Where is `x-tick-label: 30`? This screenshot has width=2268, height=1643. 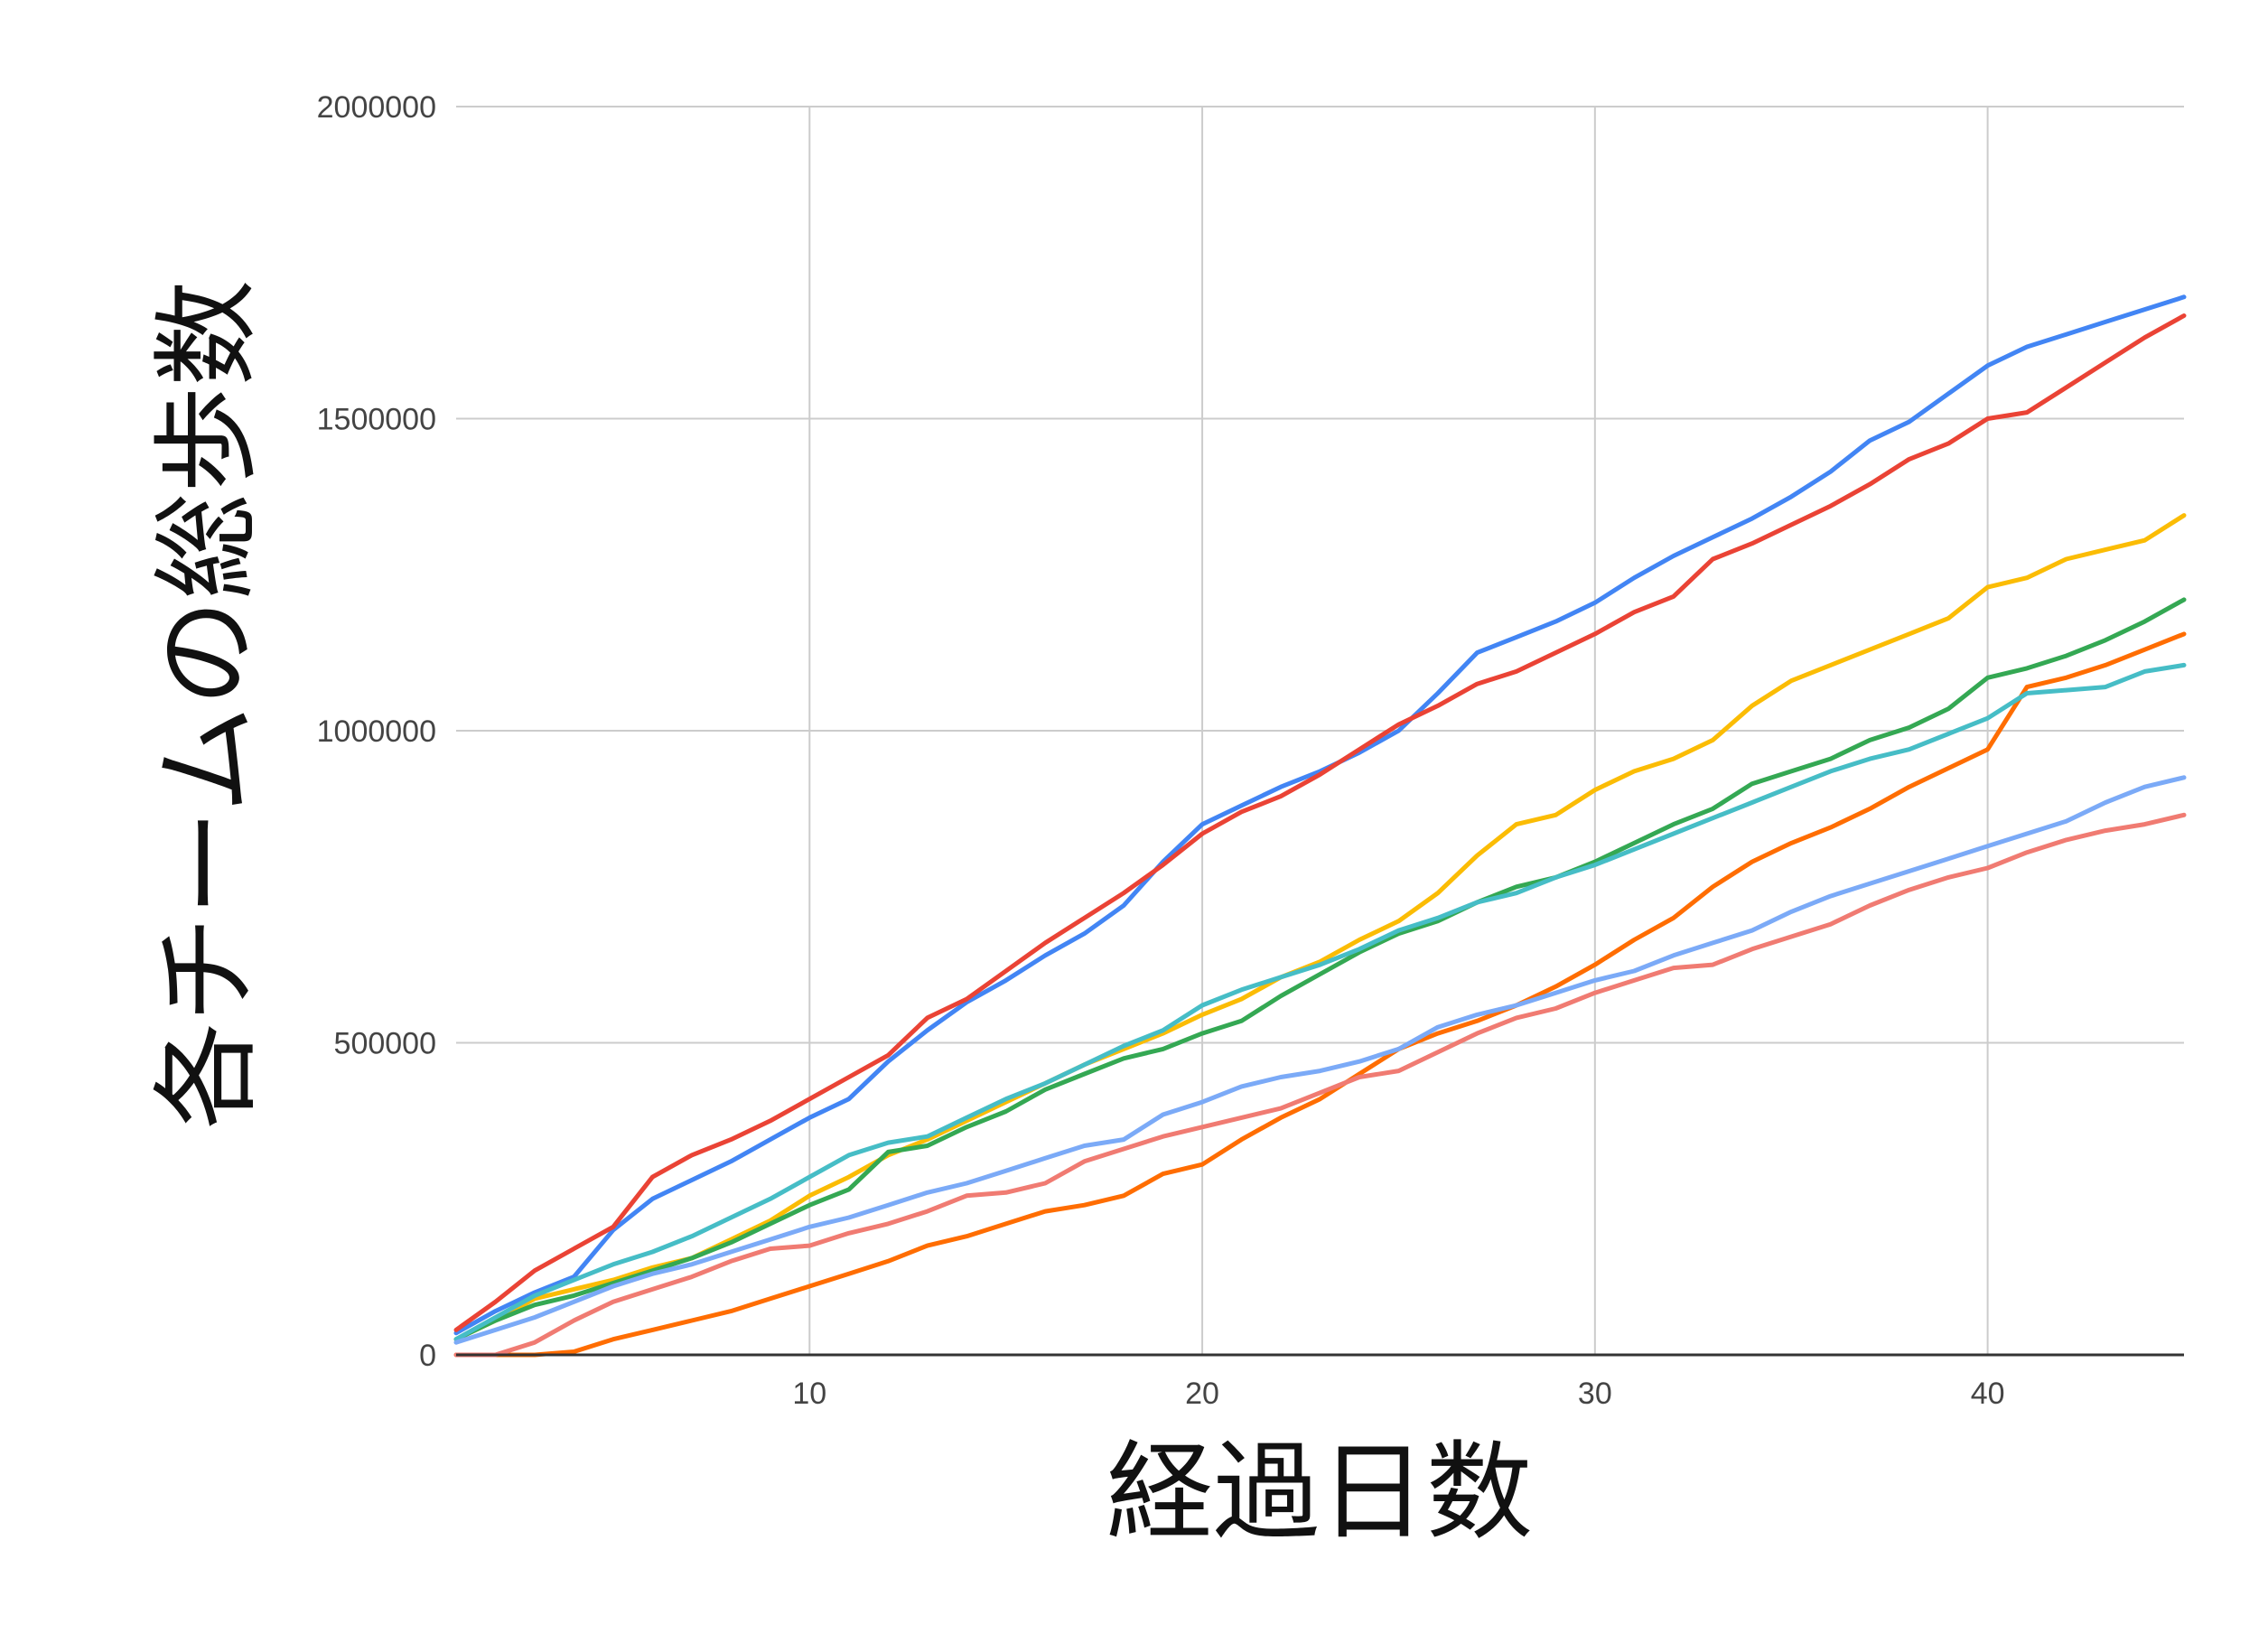 x-tick-label: 30 is located at coordinates (1595, 1394).